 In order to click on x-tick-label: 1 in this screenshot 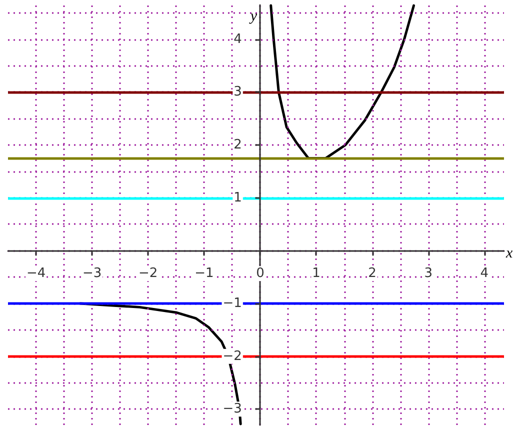, I will do `click(316, 274)`.